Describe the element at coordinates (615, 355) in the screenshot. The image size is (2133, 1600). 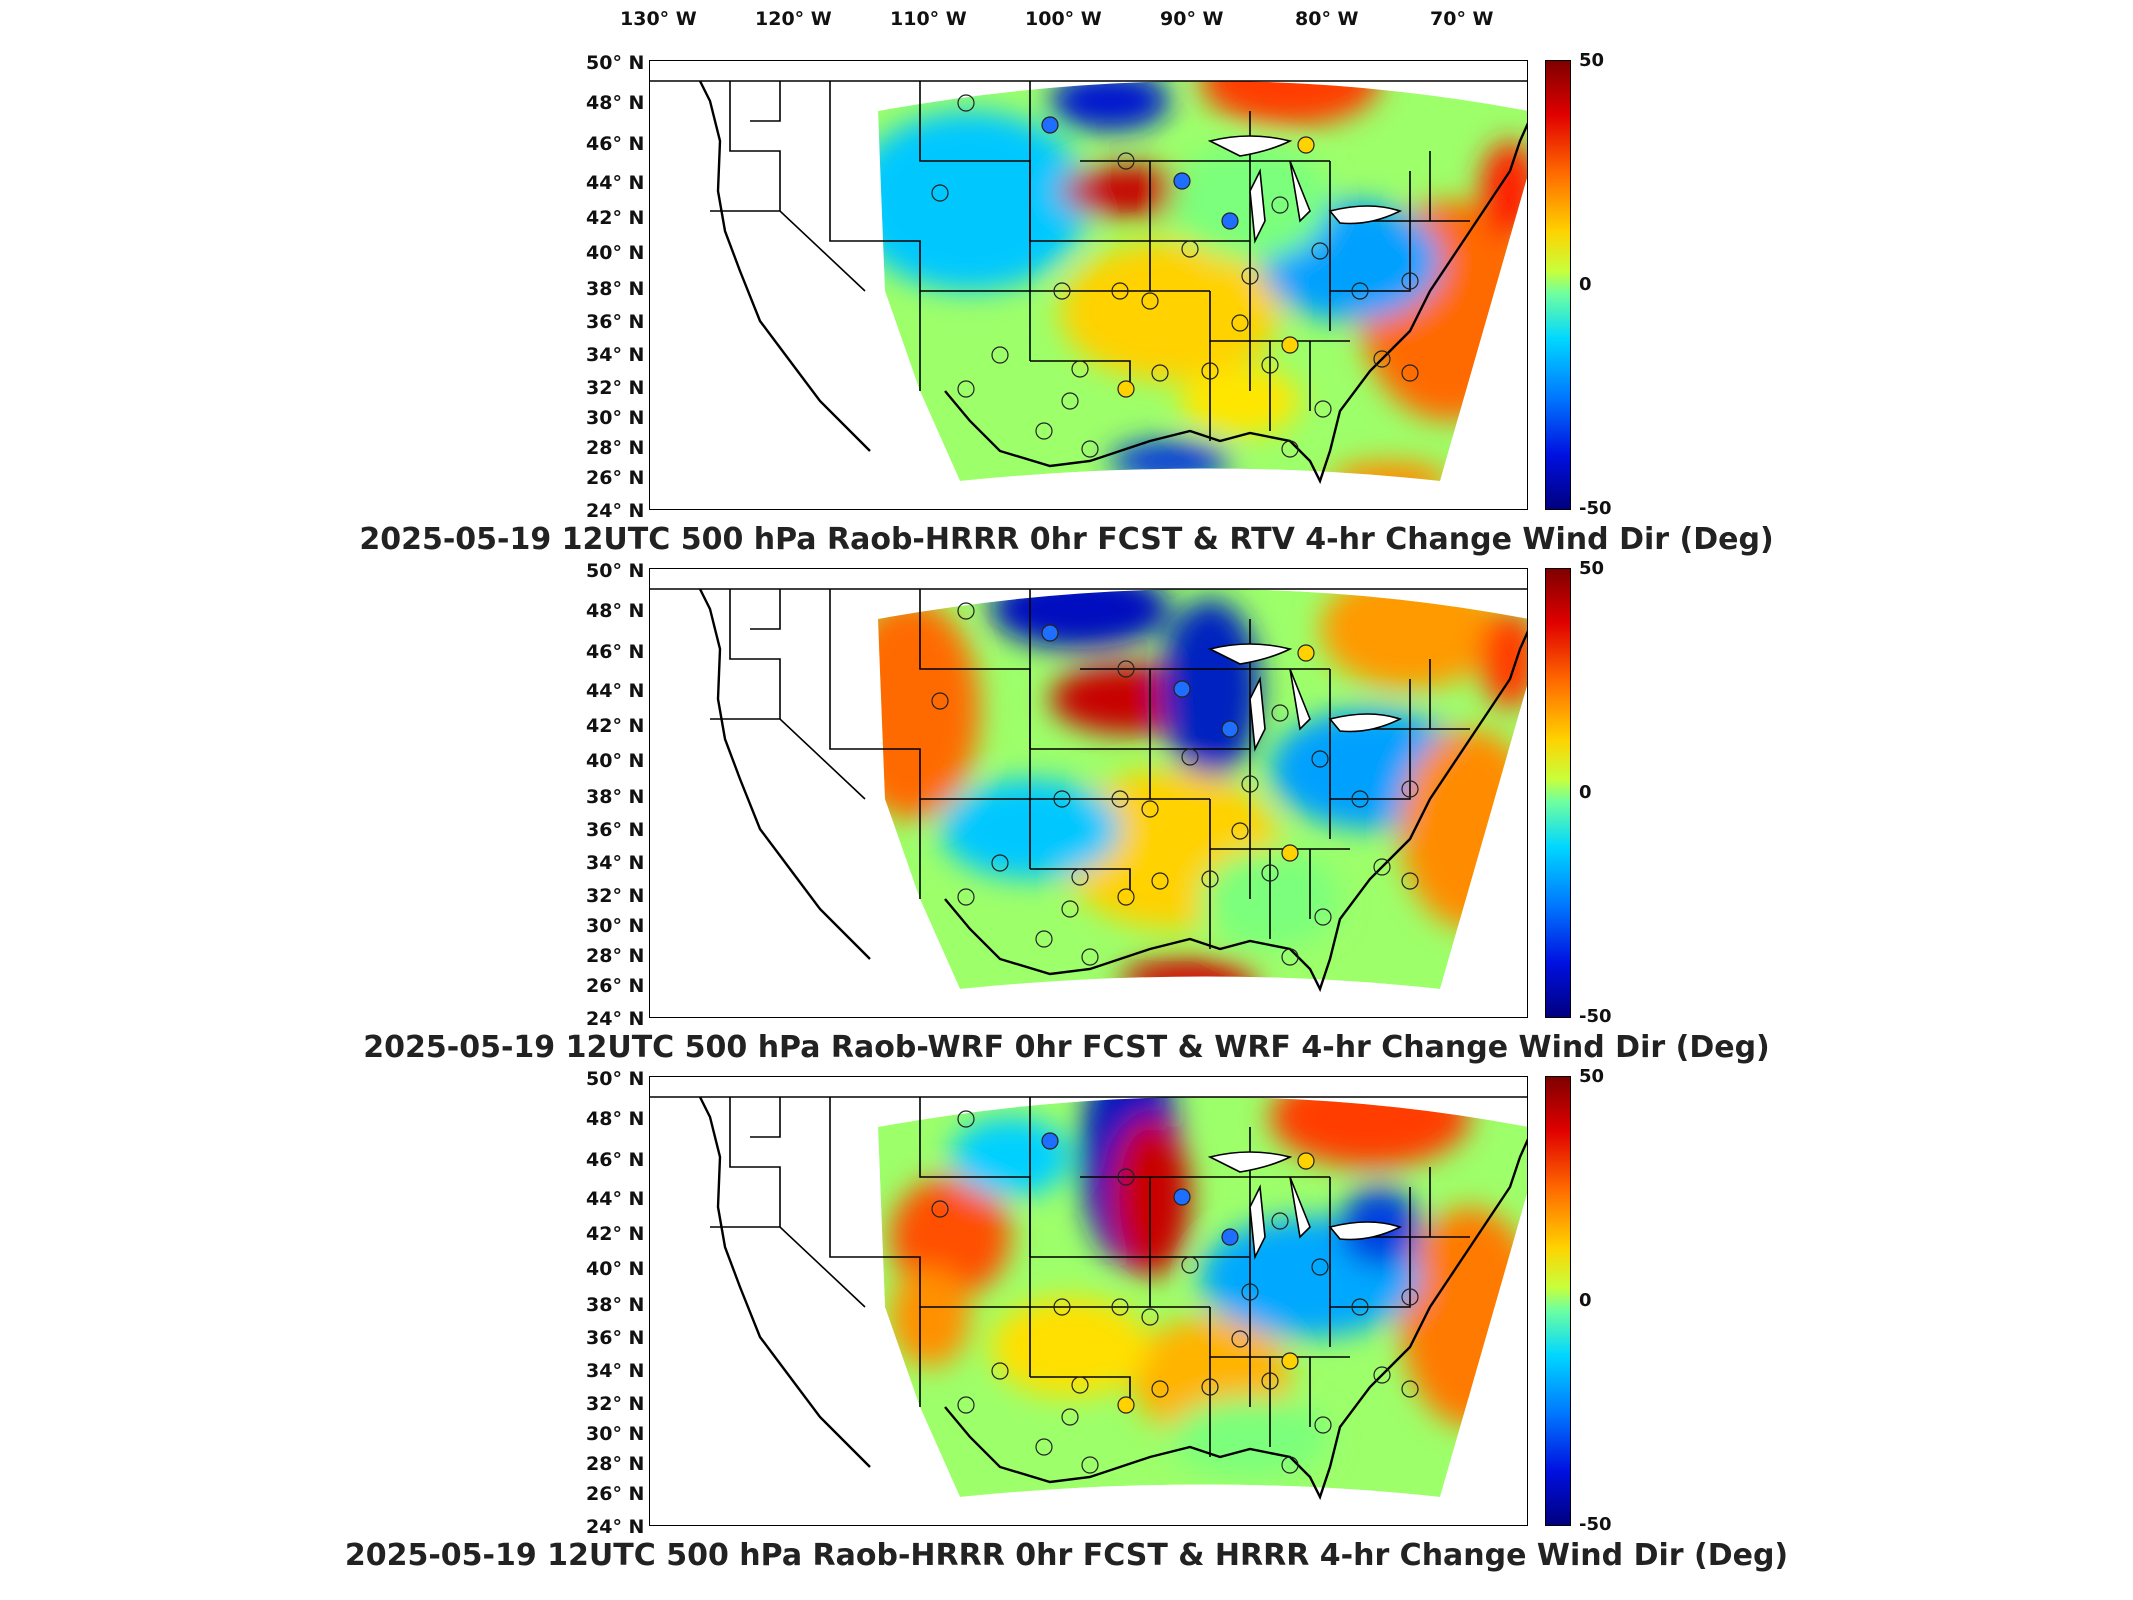
I see `latitude-label: 34° N` at that location.